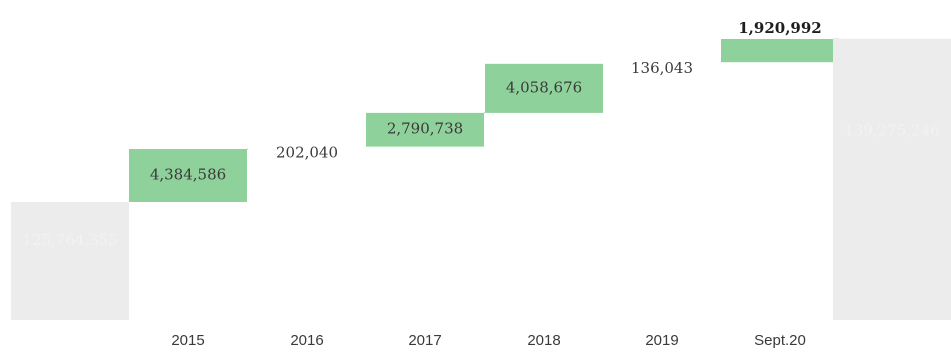 This screenshot has height=352, width=951. I want to click on category-label: 2017, so click(424, 340).